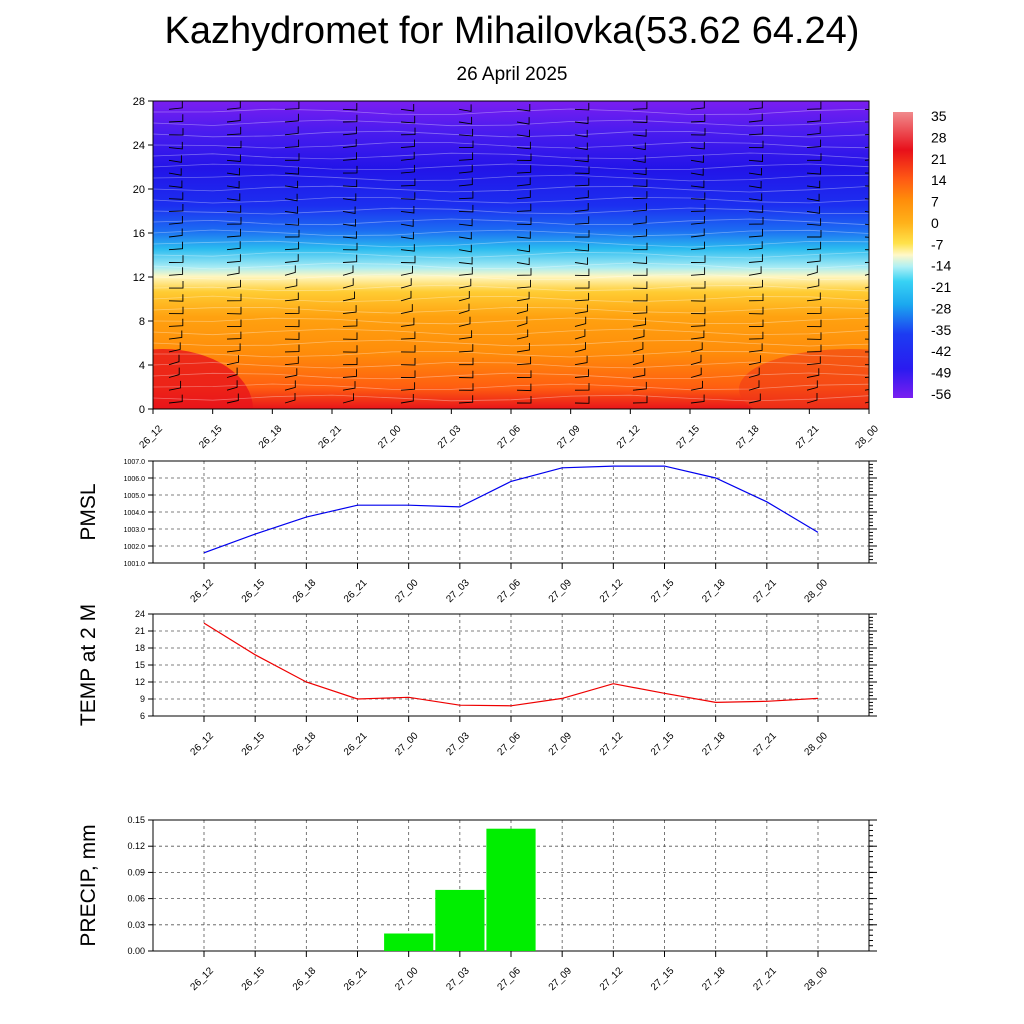 This screenshot has height=1024, width=1024. I want to click on xtick-label: 26_21, so click(331, 437).